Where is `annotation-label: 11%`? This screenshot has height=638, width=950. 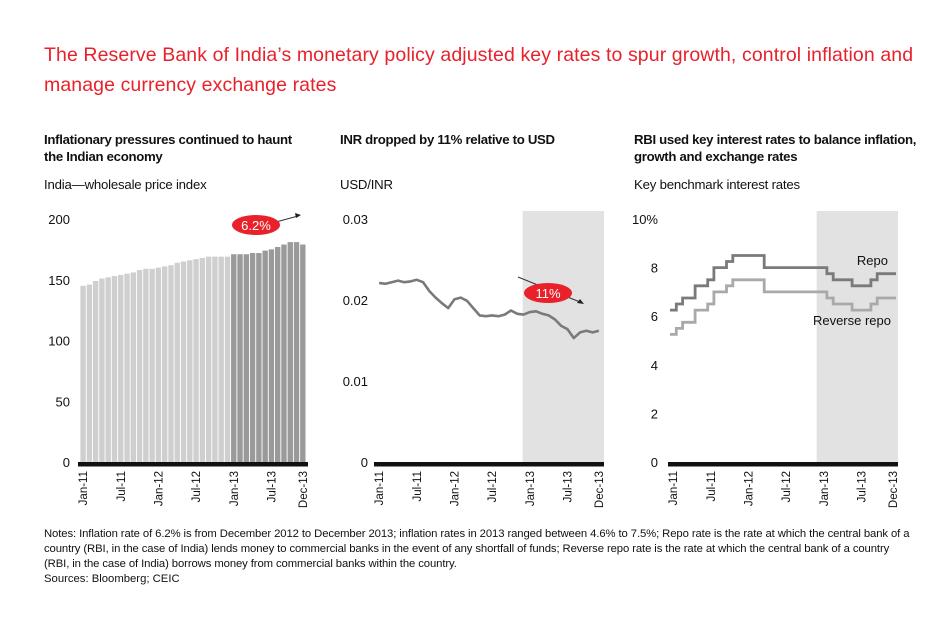 annotation-label: 11% is located at coordinates (547, 293).